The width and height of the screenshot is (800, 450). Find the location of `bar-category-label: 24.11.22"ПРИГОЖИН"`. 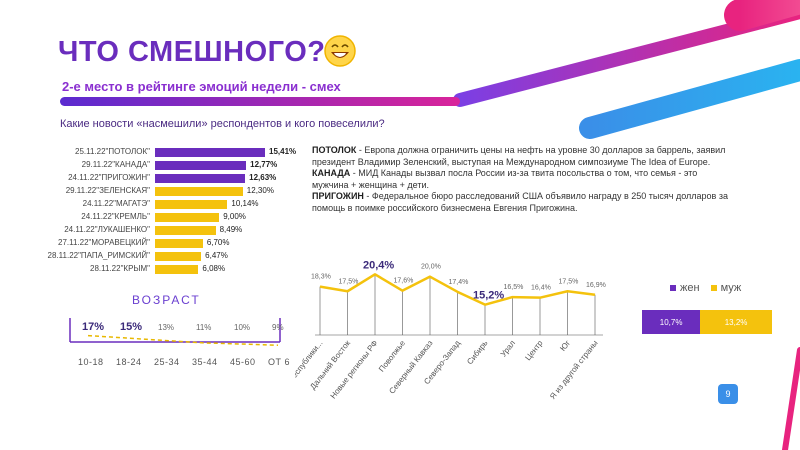

bar-category-label: 24.11.22"ПРИГОЖИН" is located at coordinates (109, 177).